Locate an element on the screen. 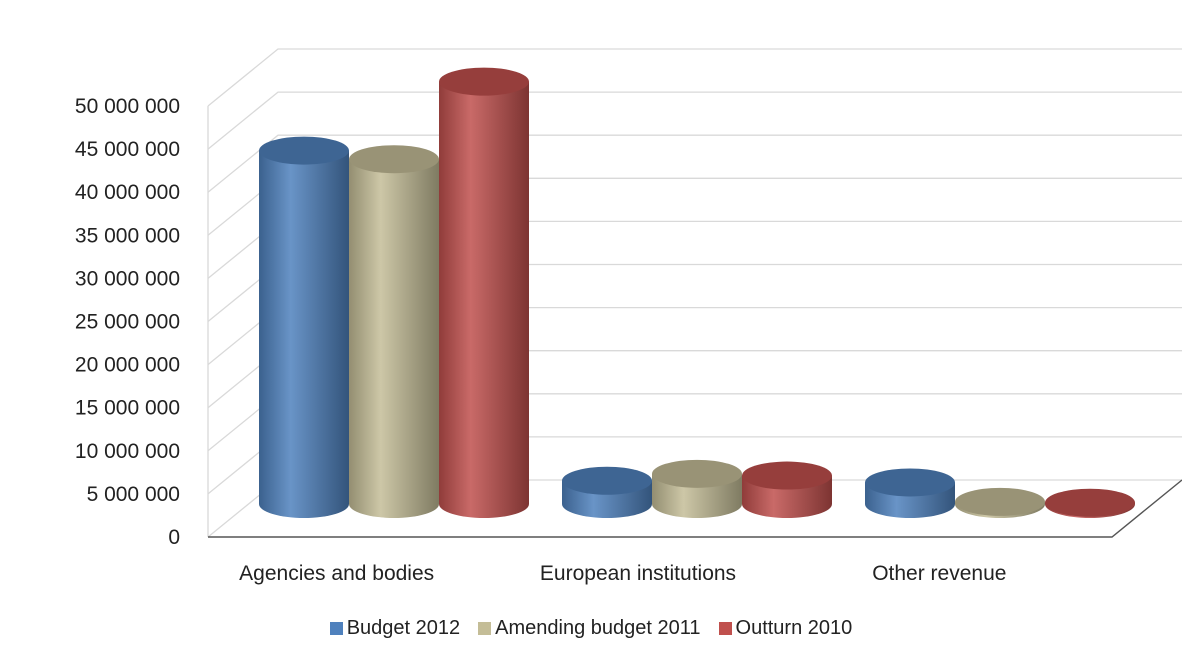 The image size is (1182, 662). y-tick-label: 30 000 000 is located at coordinates (127, 278).